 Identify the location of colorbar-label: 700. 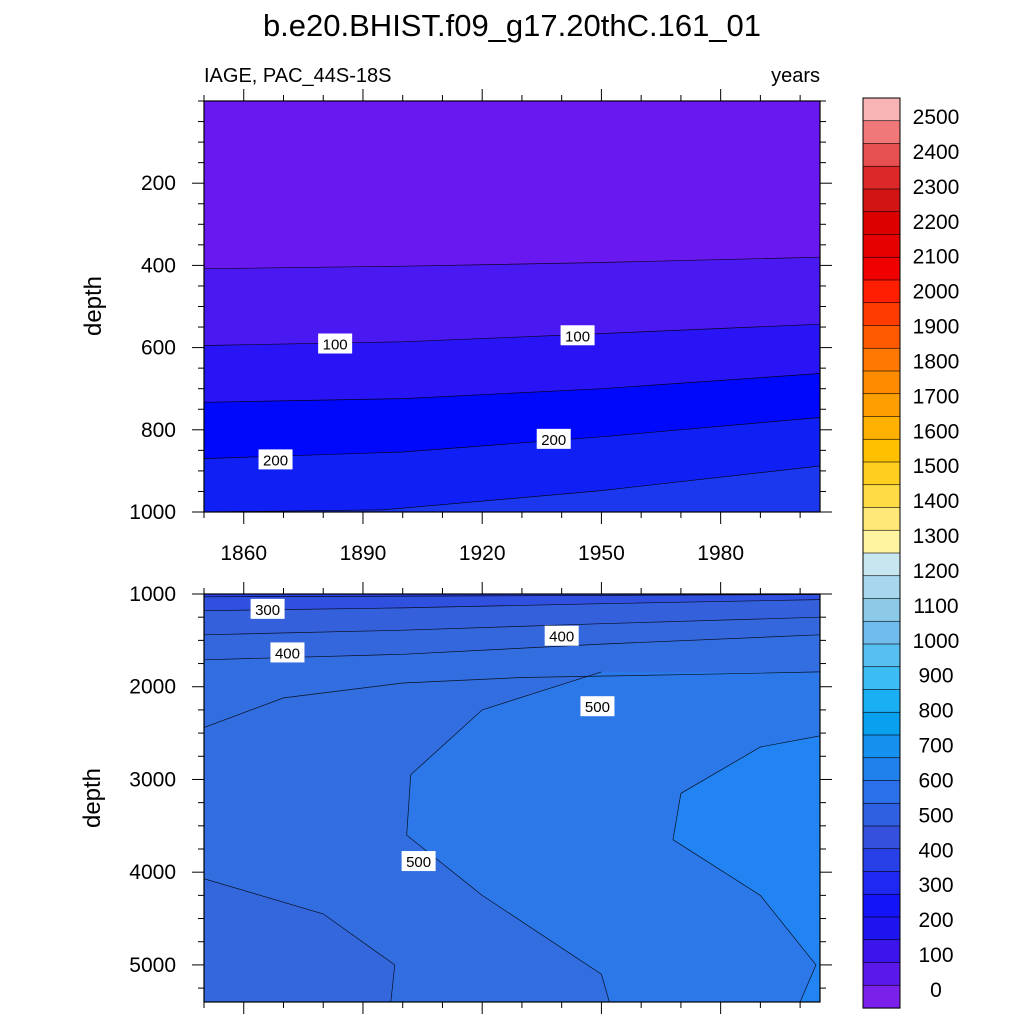
(935, 746).